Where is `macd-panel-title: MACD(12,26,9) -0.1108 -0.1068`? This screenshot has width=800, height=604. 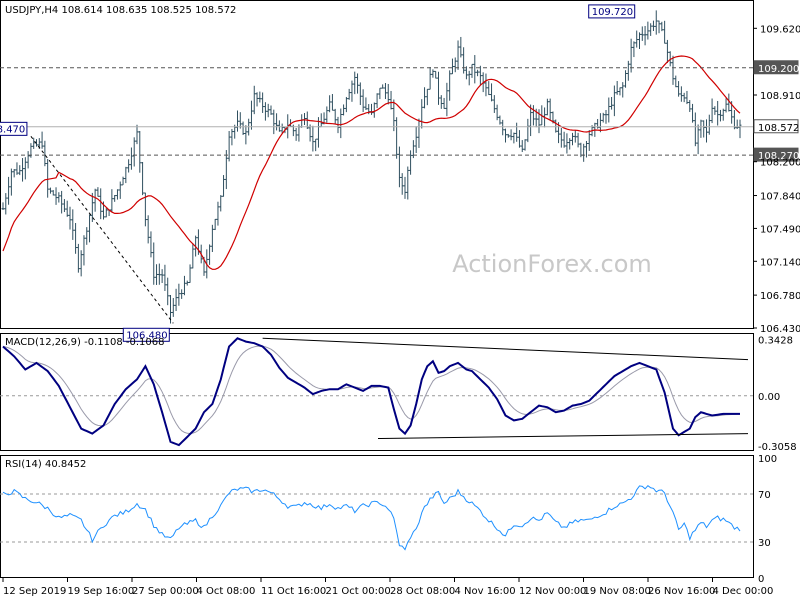
macd-panel-title: MACD(12,26,9) -0.1108 -0.1068 is located at coordinates (85, 342).